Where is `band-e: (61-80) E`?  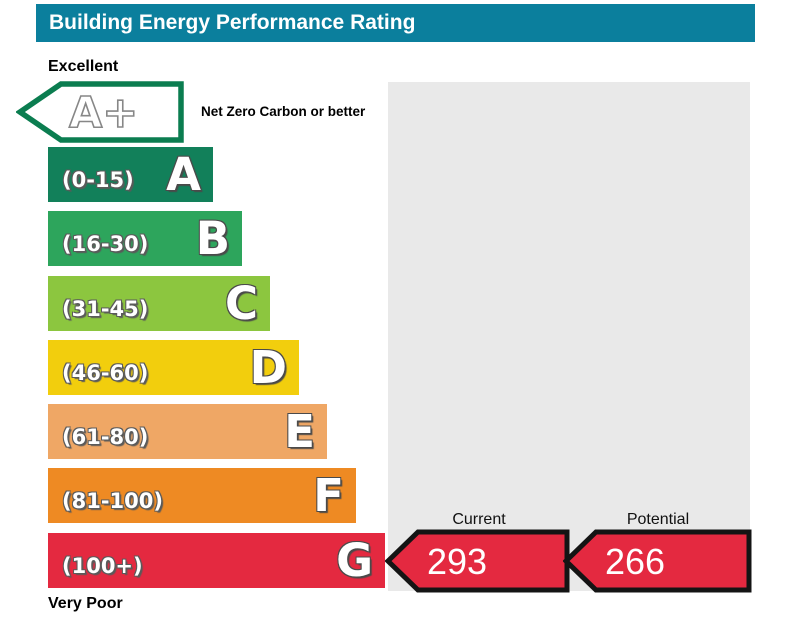 band-e: (61-80) E is located at coordinates (187, 431).